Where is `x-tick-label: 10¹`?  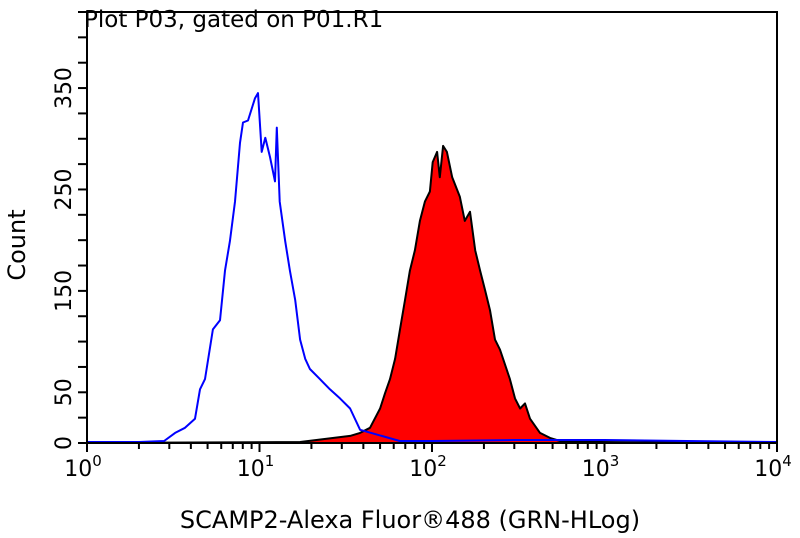 x-tick-label: 10¹ is located at coordinates (256, 467).